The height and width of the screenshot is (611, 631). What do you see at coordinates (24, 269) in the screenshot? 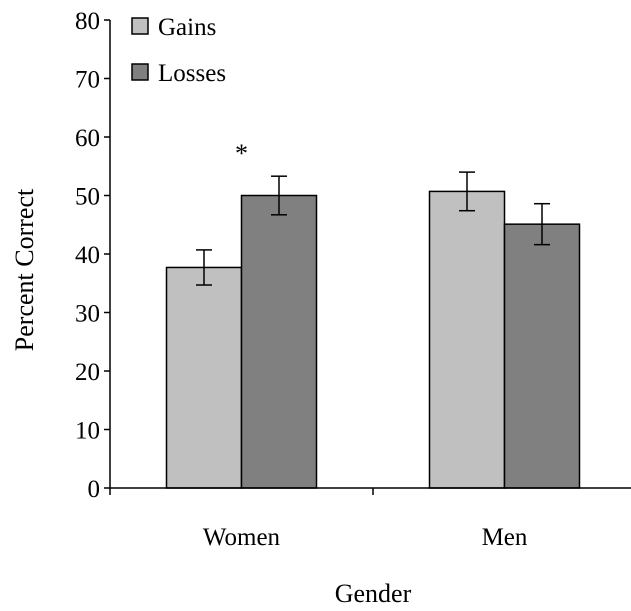
I see `y-axis-title: Percent Correct` at bounding box center [24, 269].